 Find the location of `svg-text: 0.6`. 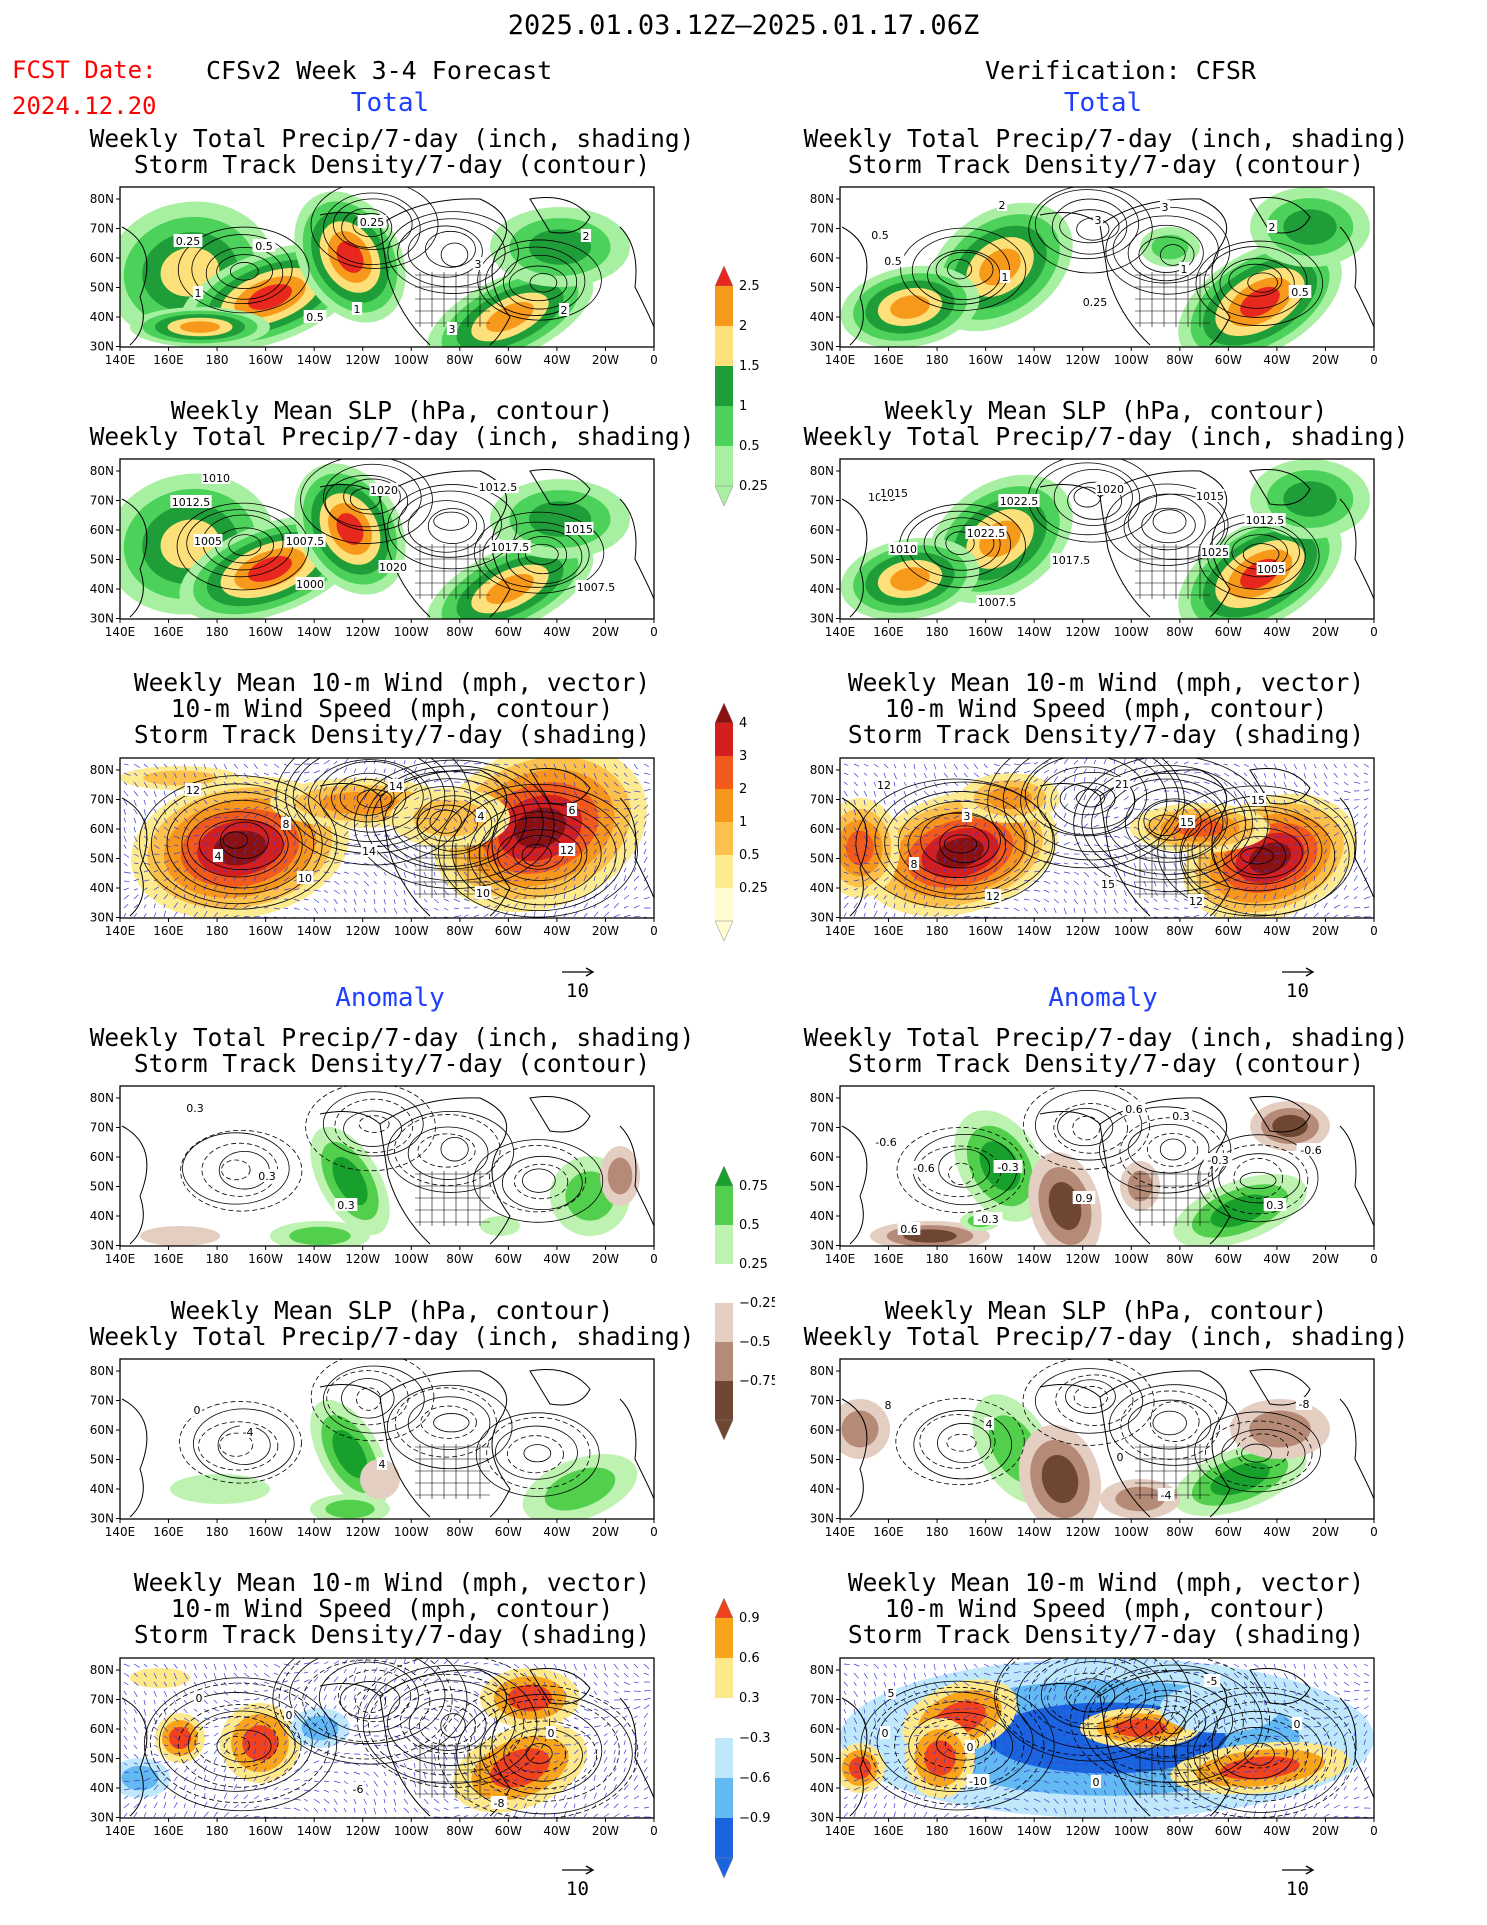

svg-text: 0.6 is located at coordinates (1134, 1109).